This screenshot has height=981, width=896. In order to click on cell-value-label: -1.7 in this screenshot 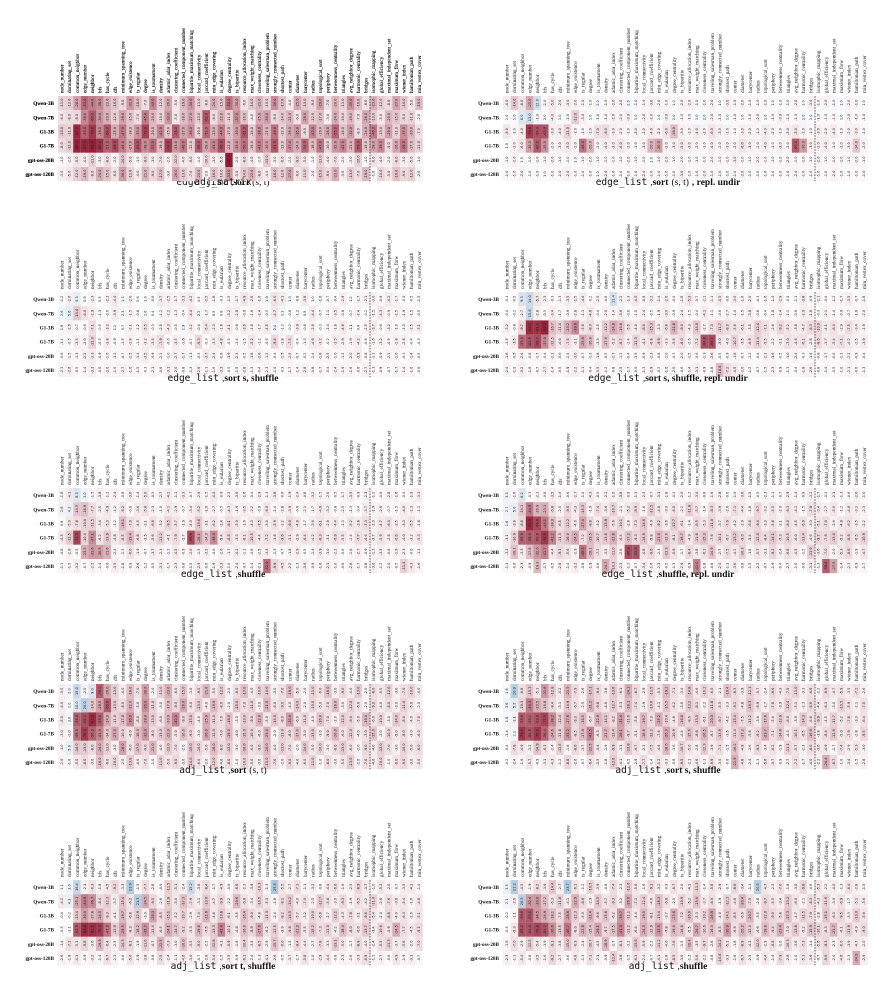, I will do `click(826, 355)`.